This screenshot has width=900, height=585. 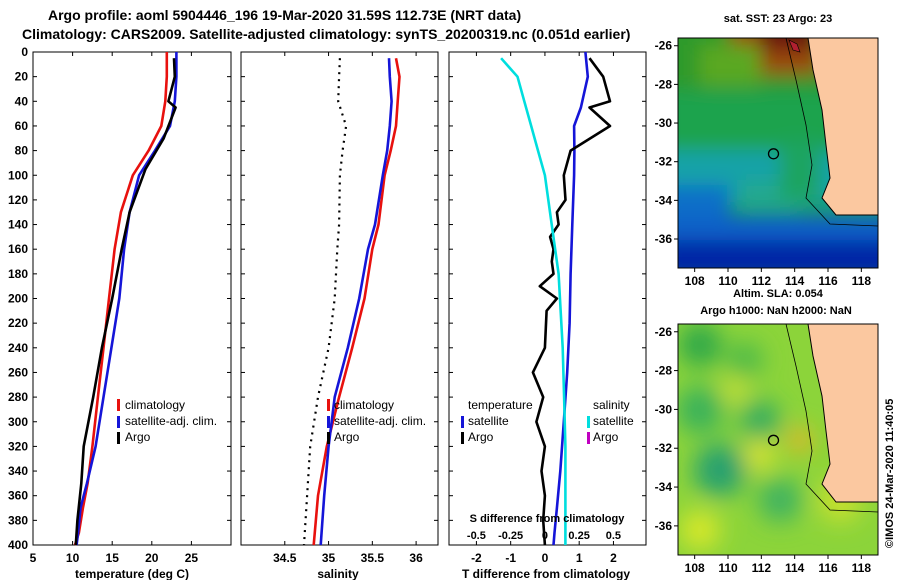 What do you see at coordinates (18, 323) in the screenshot?
I see `depth-tick-label: 220` at bounding box center [18, 323].